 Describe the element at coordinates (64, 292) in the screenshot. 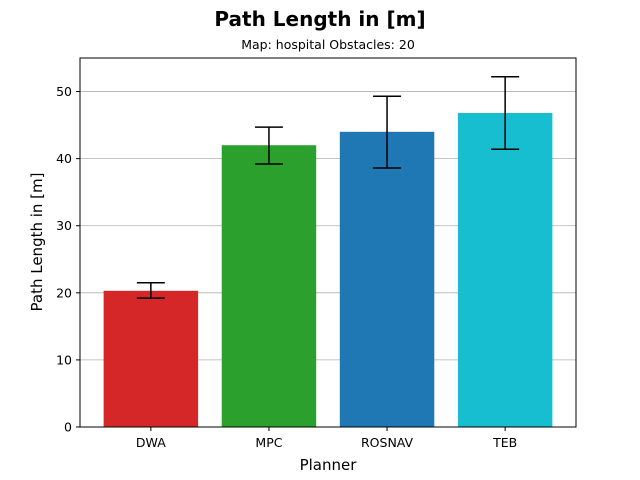

I see `y-tick-label: 20` at that location.